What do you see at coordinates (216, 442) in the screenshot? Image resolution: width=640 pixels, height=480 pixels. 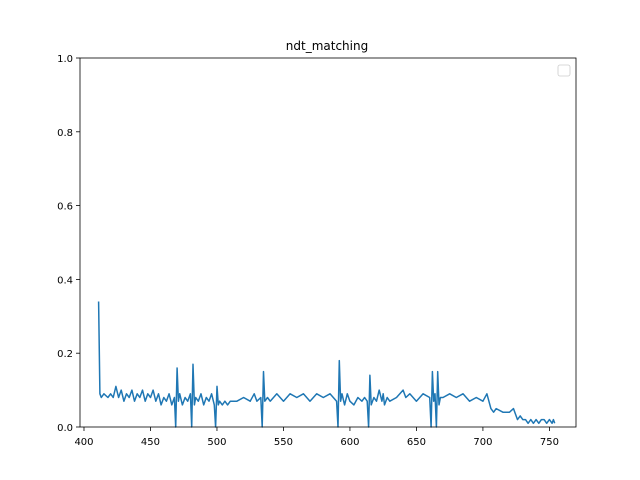 I see `x-tick-label: 500` at bounding box center [216, 442].